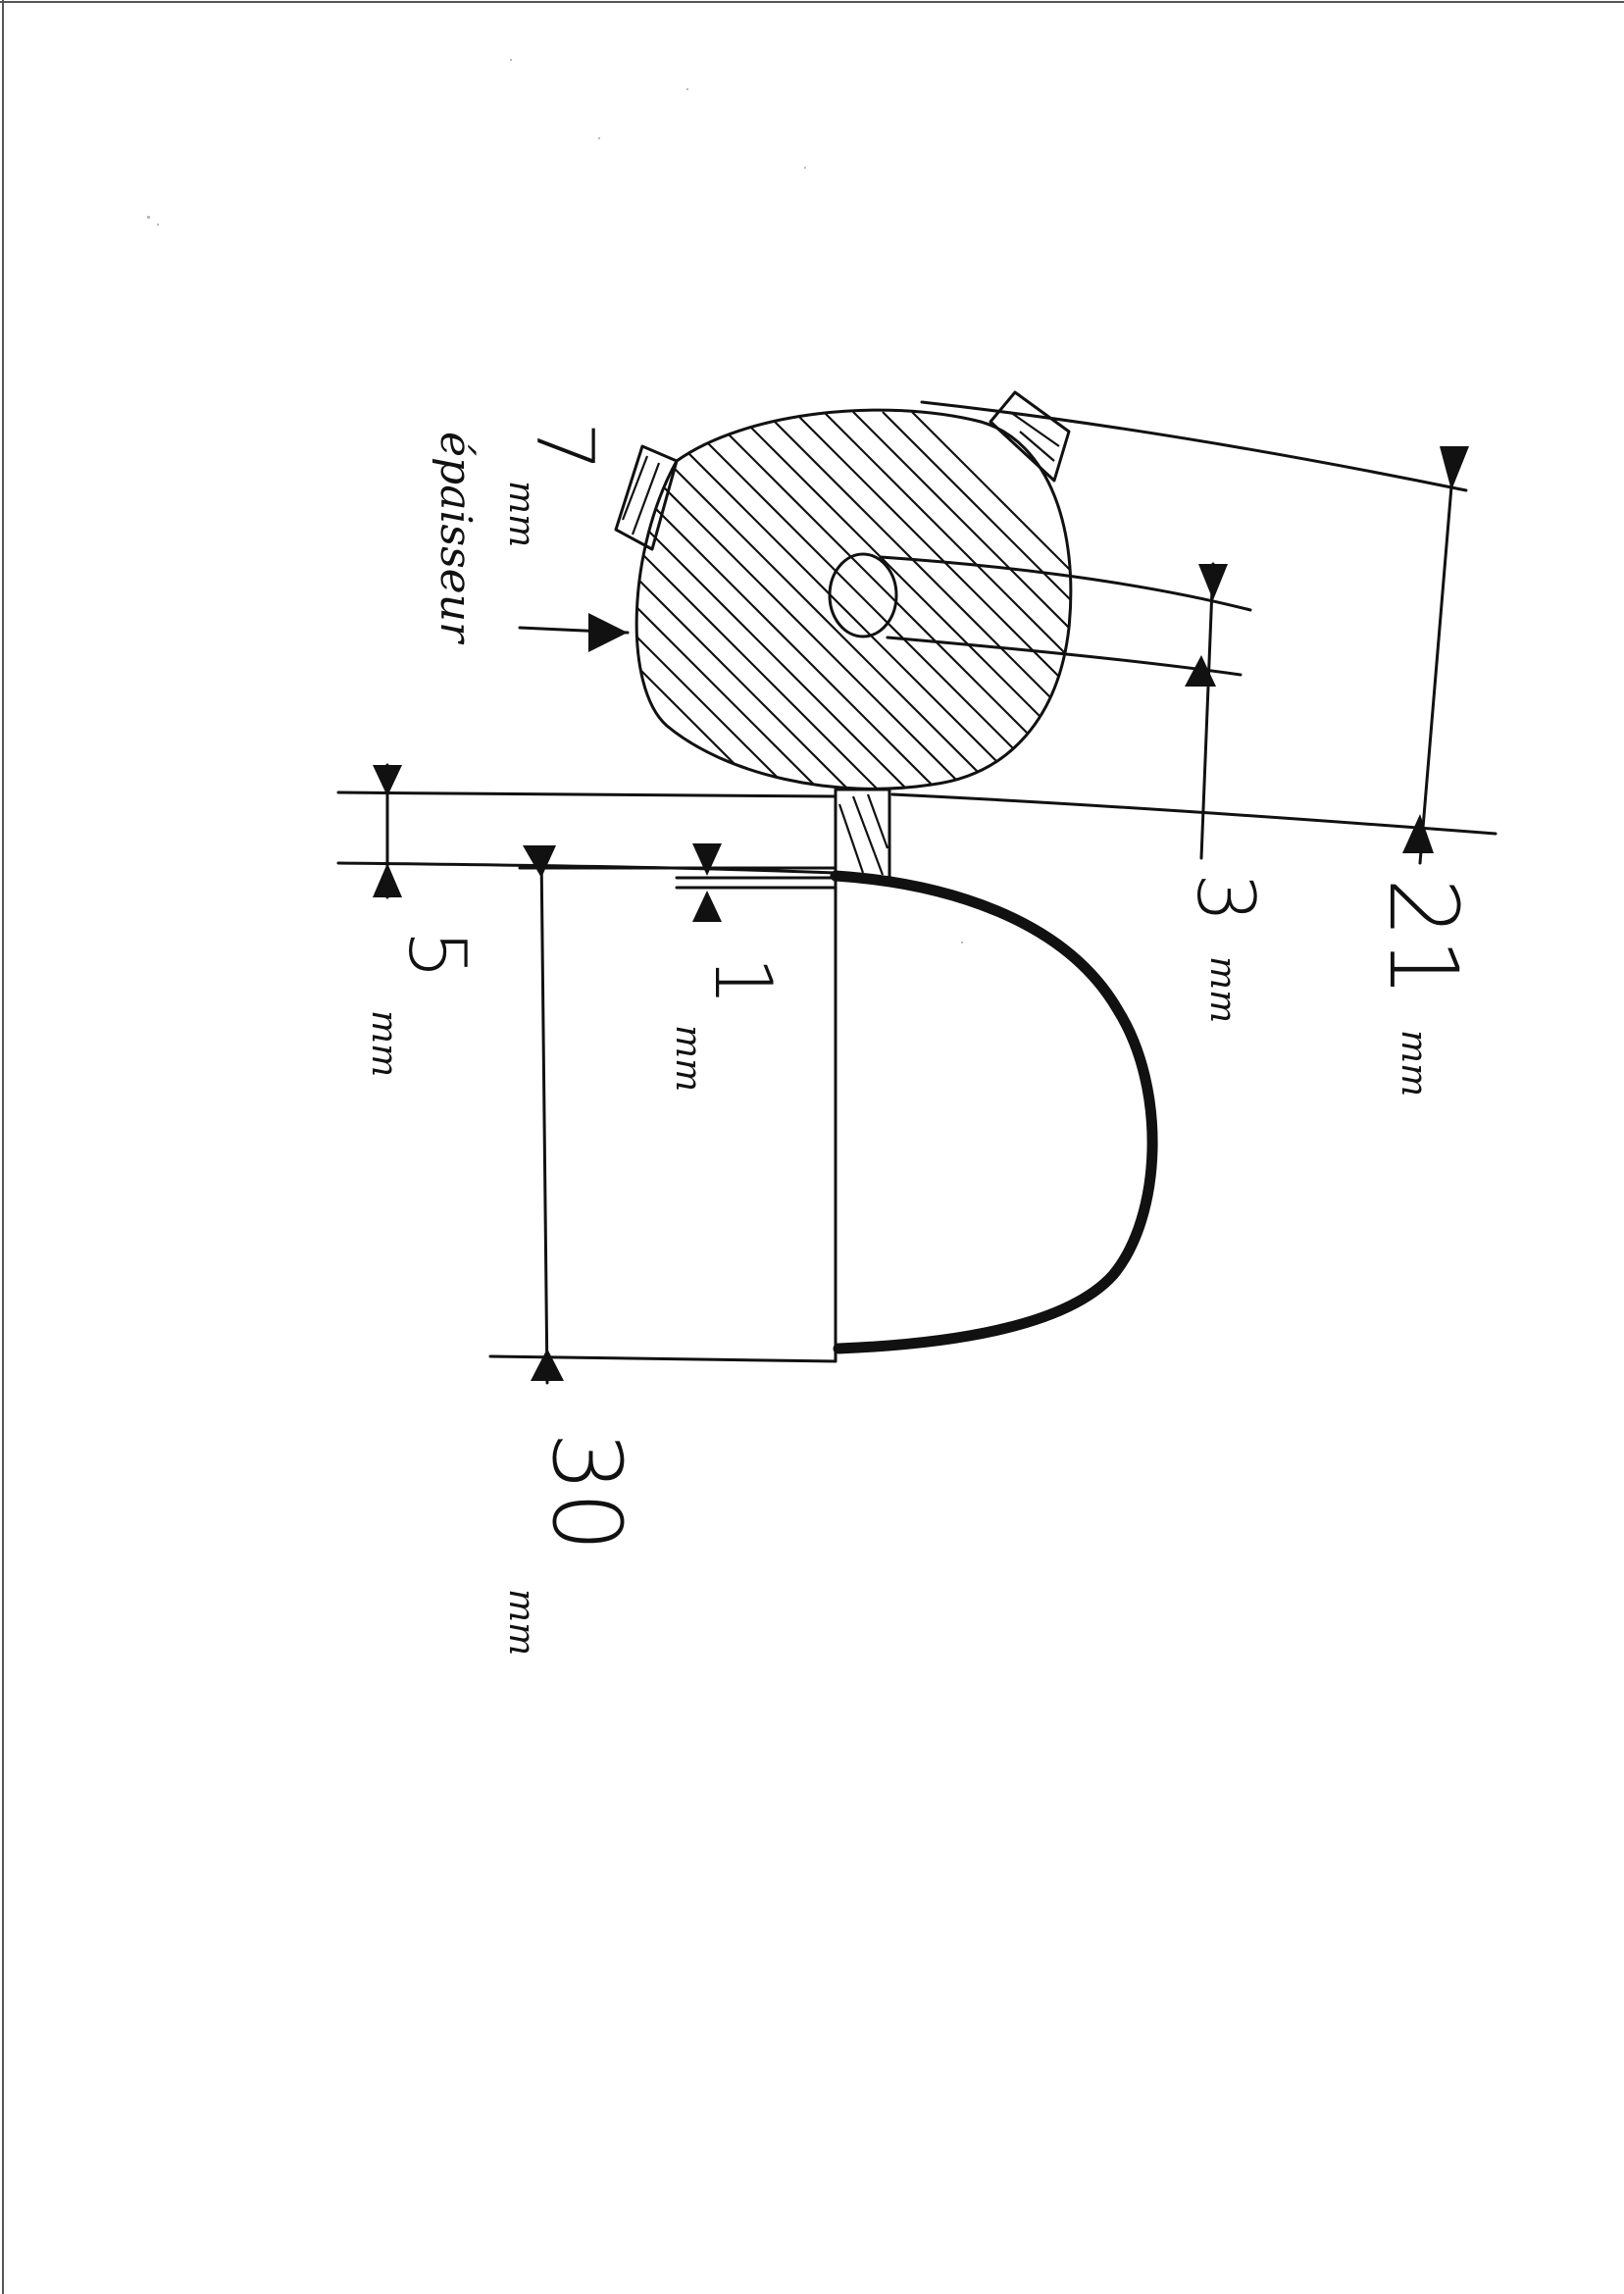 The height and width of the screenshot is (2294, 1624). Describe the element at coordinates (1423, 937) in the screenshot. I see `dim-21-value: 21` at that location.